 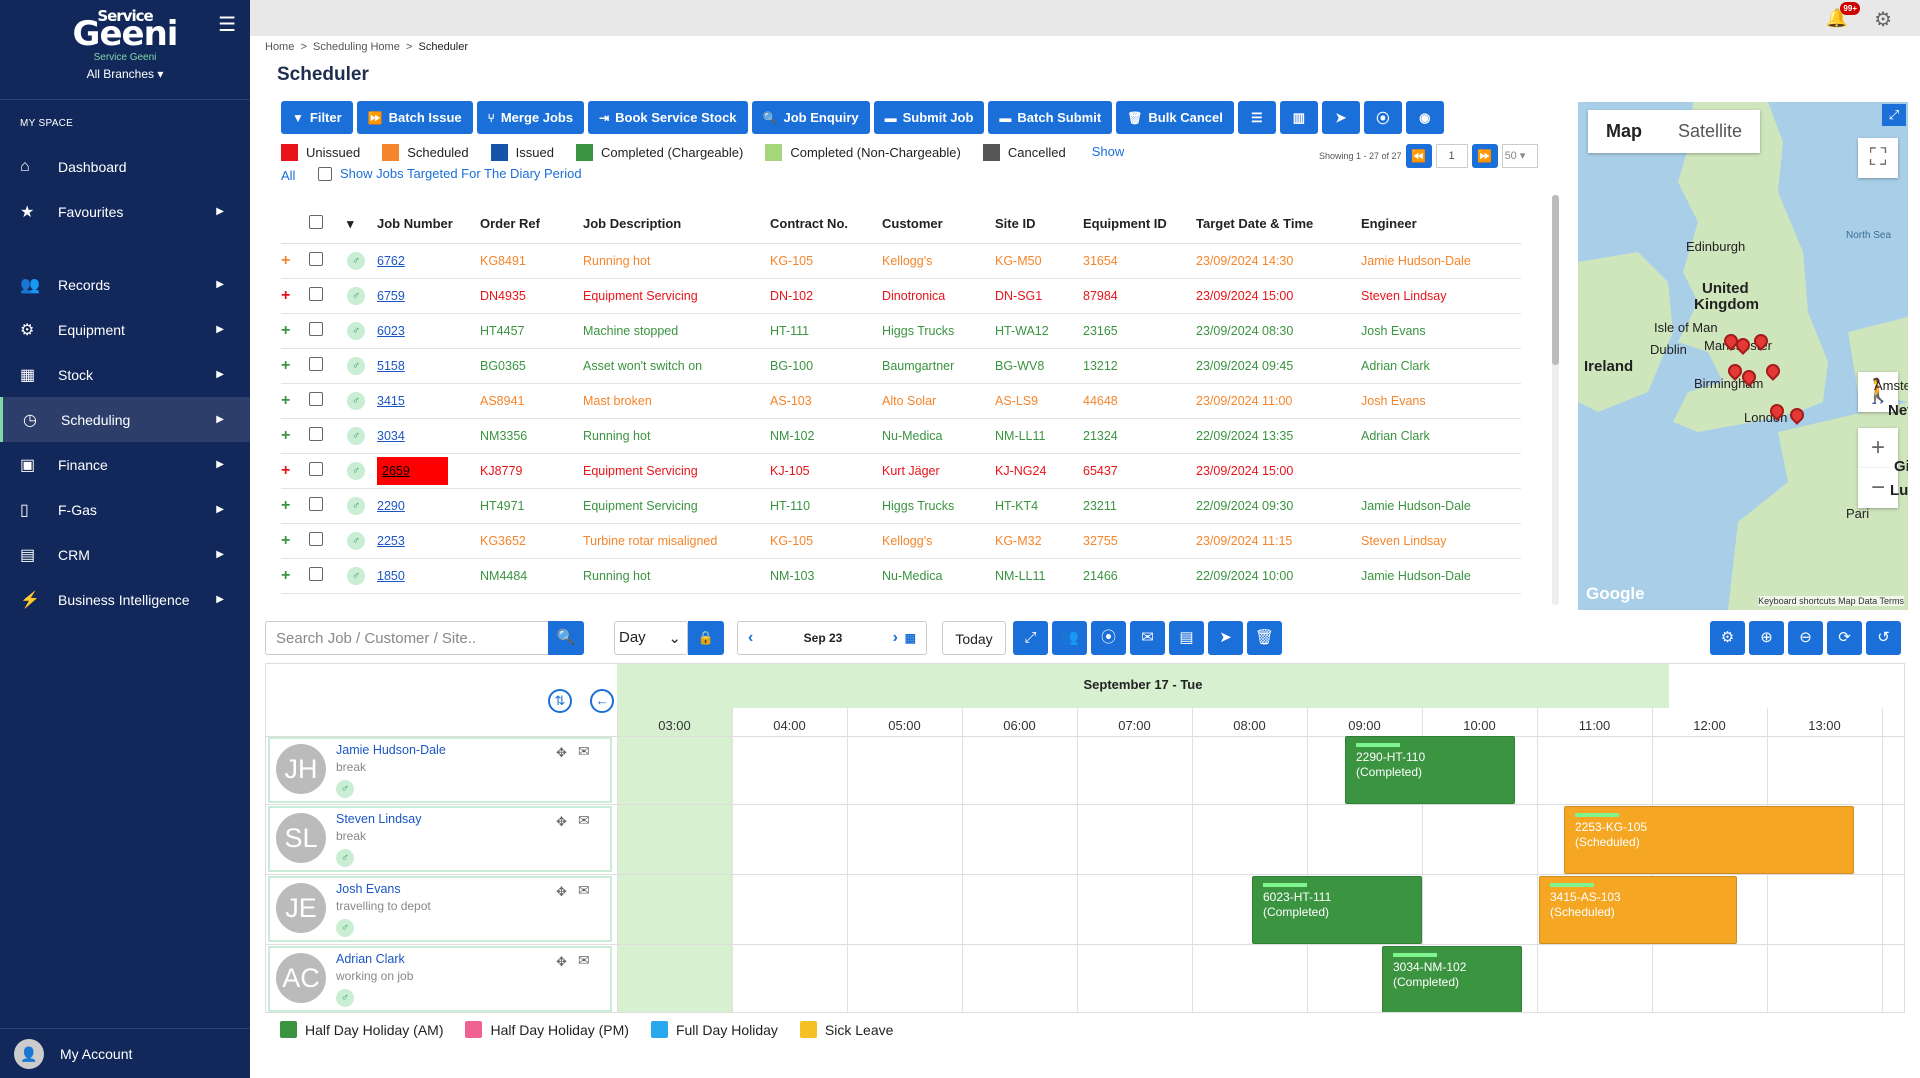 I want to click on submit-job-button: ▬ Submit Job, so click(x=929, y=117).